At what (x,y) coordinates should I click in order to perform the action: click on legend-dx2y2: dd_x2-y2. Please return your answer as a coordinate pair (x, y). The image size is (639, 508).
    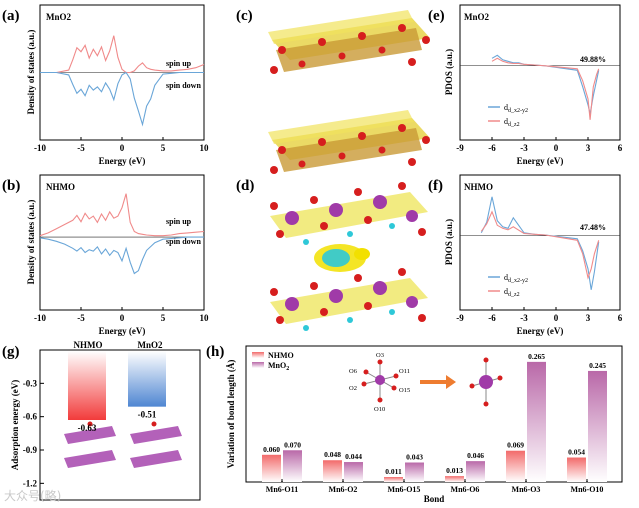
    Looking at the image, I should click on (516, 108).